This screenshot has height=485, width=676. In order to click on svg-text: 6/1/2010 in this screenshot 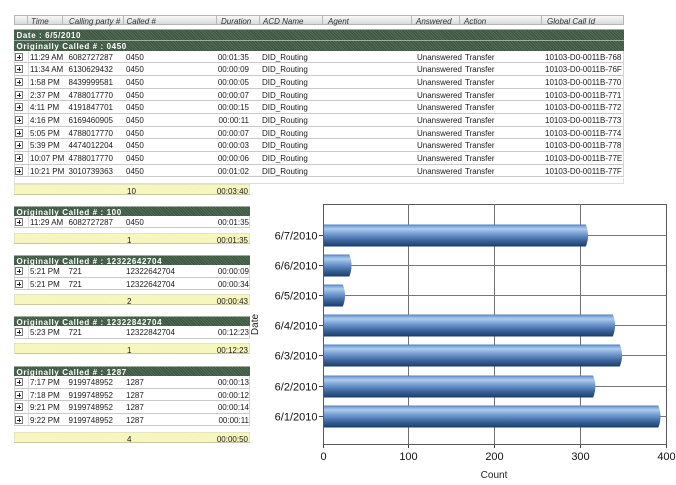, I will do `click(296, 418)`.